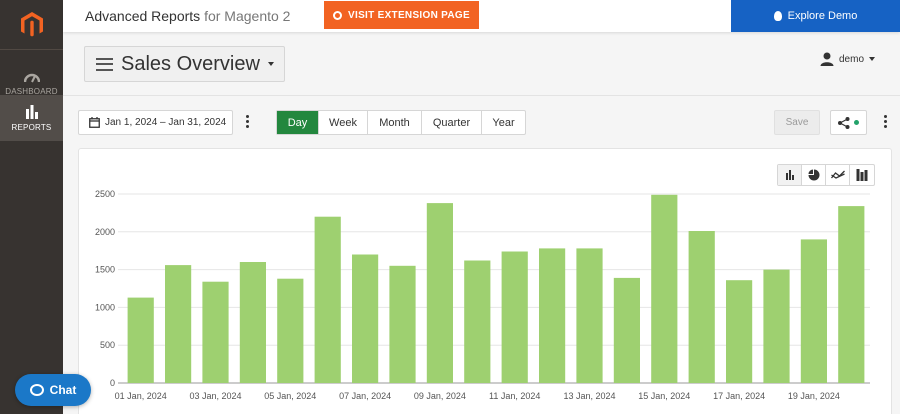 The image size is (900, 414). Describe the element at coordinates (215, 396) in the screenshot. I see `x-tick-label: 03 Jan, 2024` at that location.